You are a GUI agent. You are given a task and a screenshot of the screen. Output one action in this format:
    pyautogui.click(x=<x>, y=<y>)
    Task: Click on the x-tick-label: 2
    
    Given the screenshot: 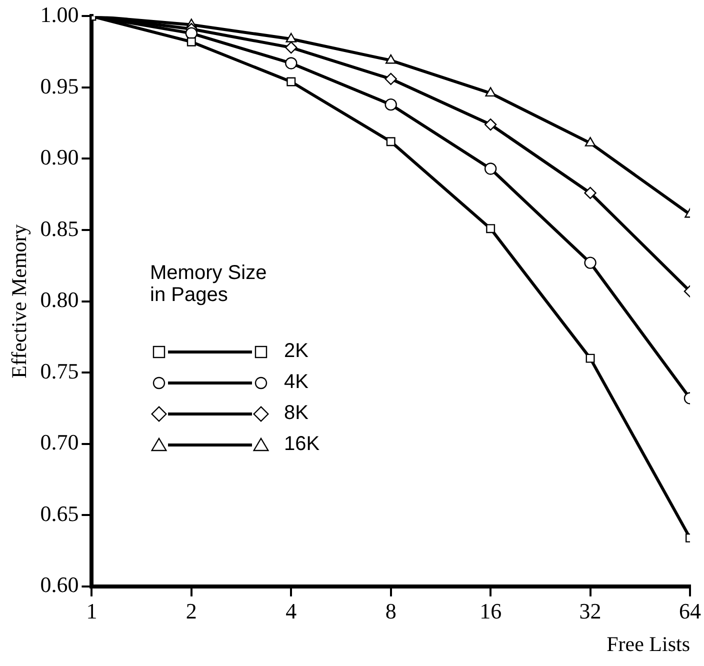 What is the action you would take?
    pyautogui.click(x=191, y=611)
    